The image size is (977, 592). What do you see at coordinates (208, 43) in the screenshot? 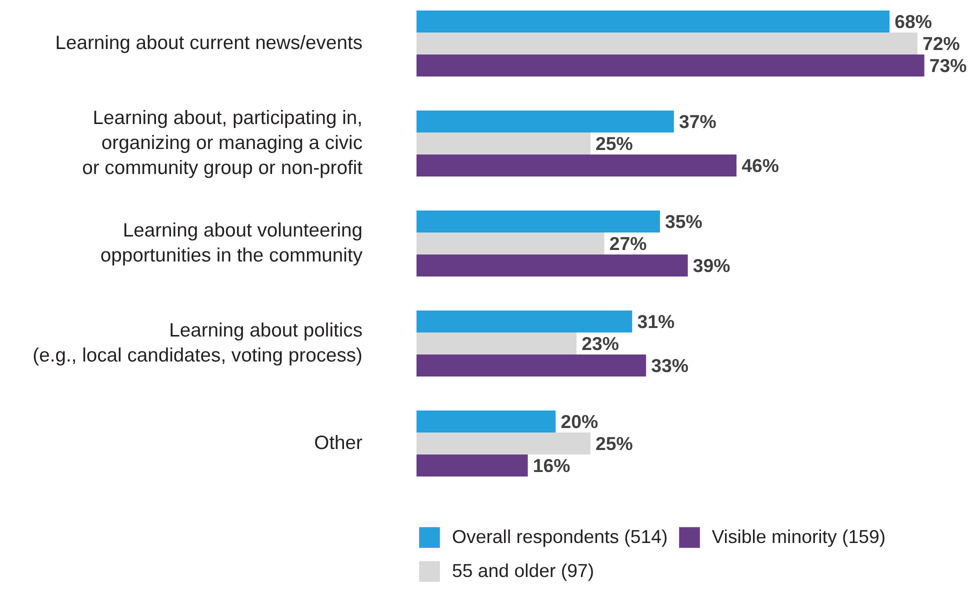
I see `y-tick-label: Learning about current news/events` at bounding box center [208, 43].